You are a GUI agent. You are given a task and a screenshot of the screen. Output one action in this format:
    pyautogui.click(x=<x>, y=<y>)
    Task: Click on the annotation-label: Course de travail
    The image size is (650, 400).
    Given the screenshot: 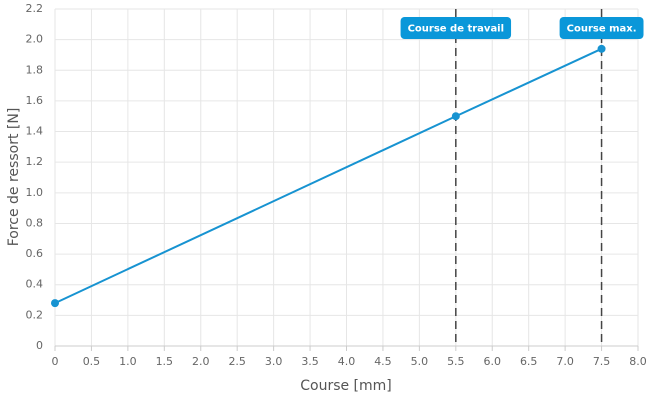 What is the action you would take?
    pyautogui.click(x=456, y=29)
    